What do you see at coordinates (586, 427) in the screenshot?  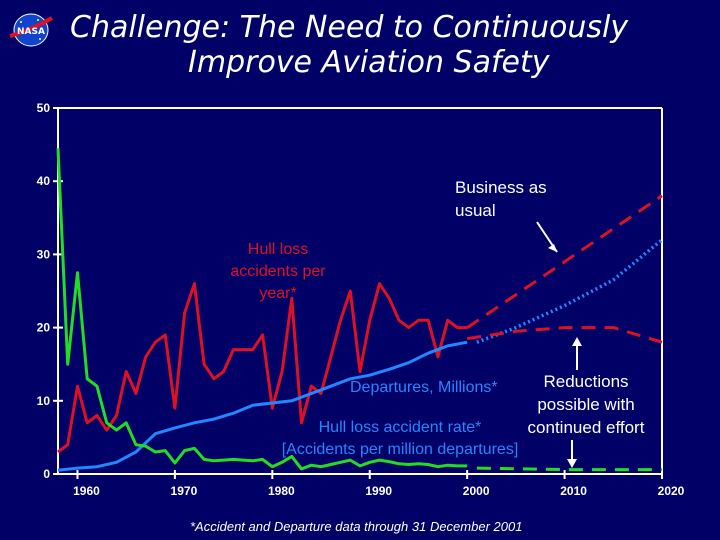 I see `reductions-label-line-3: continued effort` at bounding box center [586, 427].